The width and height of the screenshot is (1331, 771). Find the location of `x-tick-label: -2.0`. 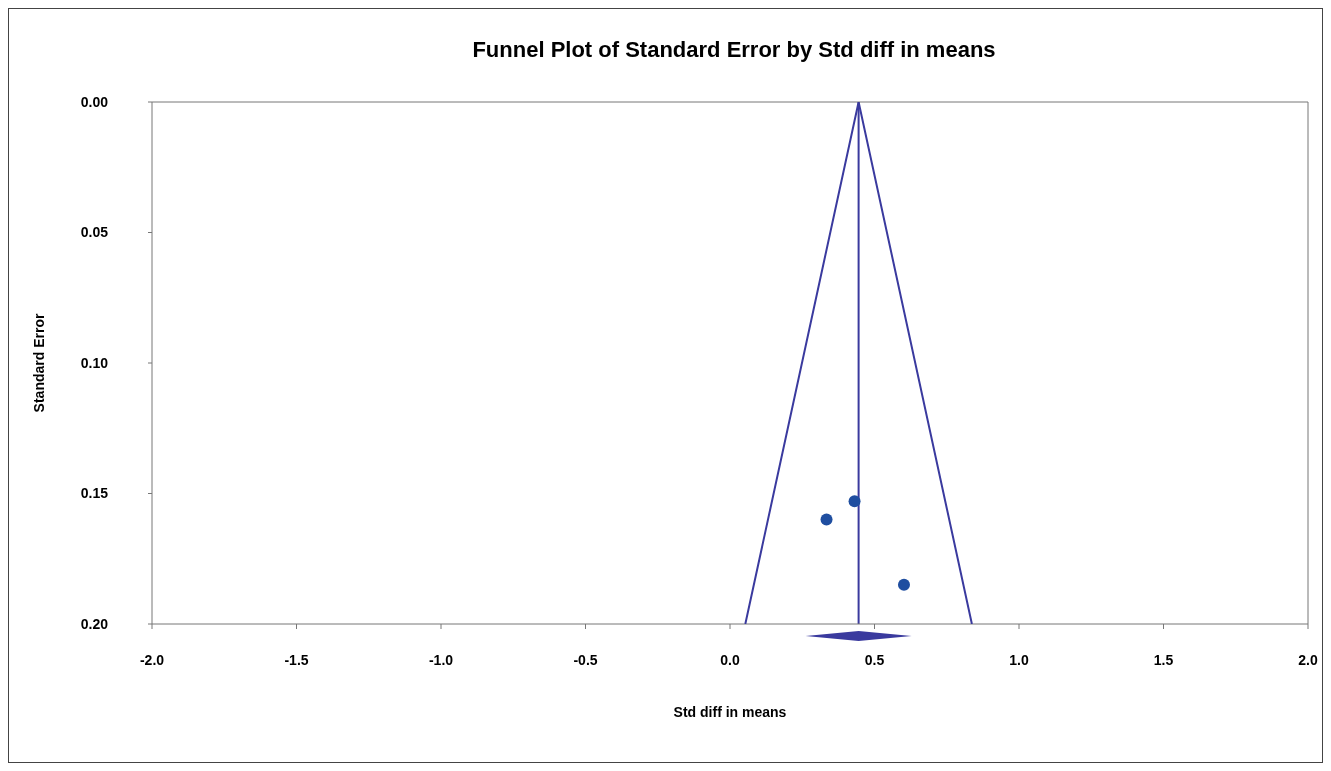

x-tick-label: -2.0 is located at coordinates (152, 659).